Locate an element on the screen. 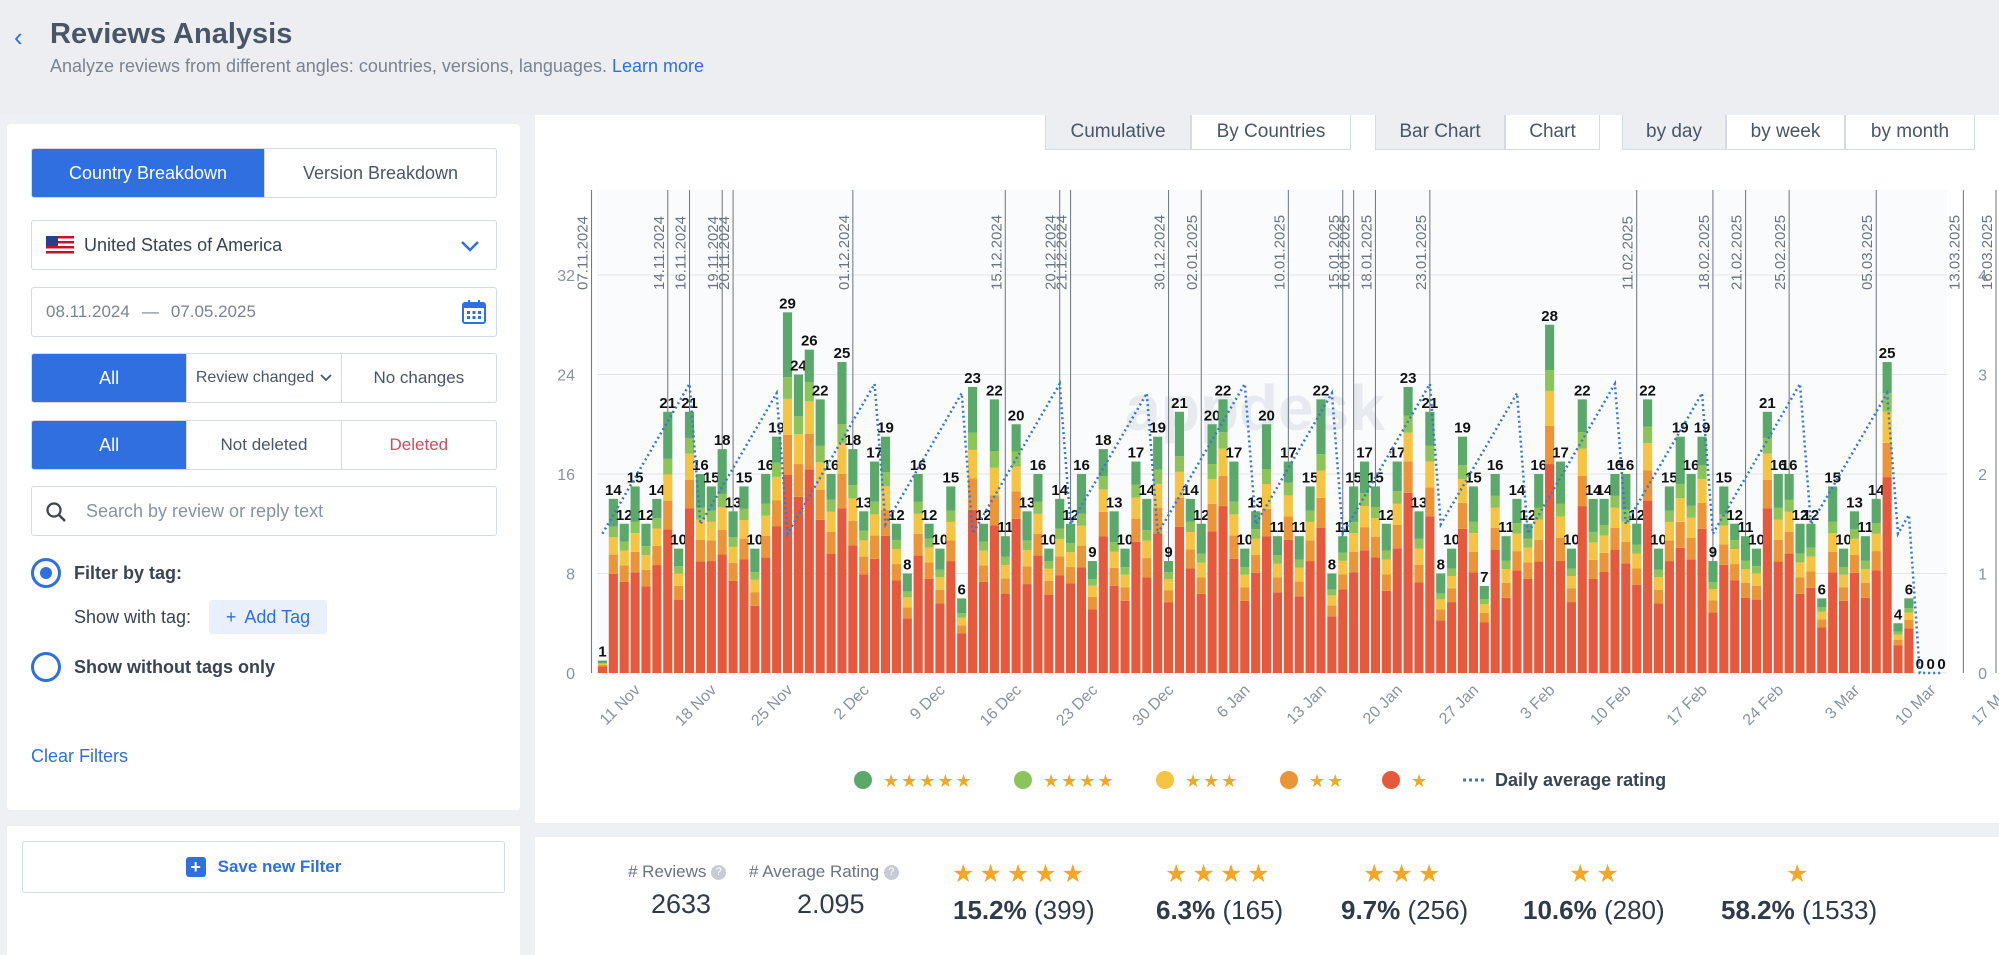  search-placeholder: Search by review or reply text is located at coordinates (205, 510).